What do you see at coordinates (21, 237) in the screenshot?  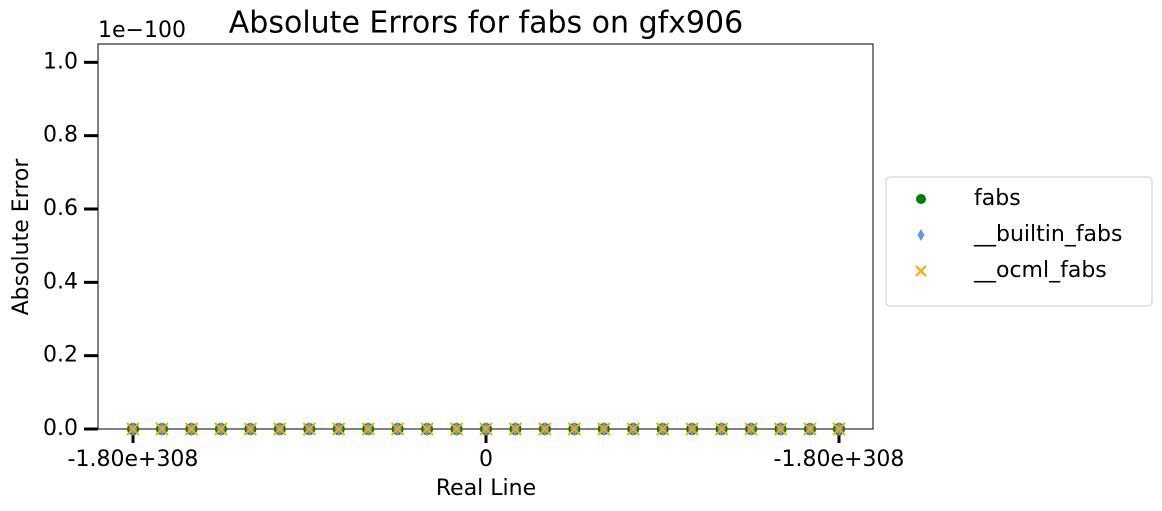 I see `y-axis-label: Absolute Error` at bounding box center [21, 237].